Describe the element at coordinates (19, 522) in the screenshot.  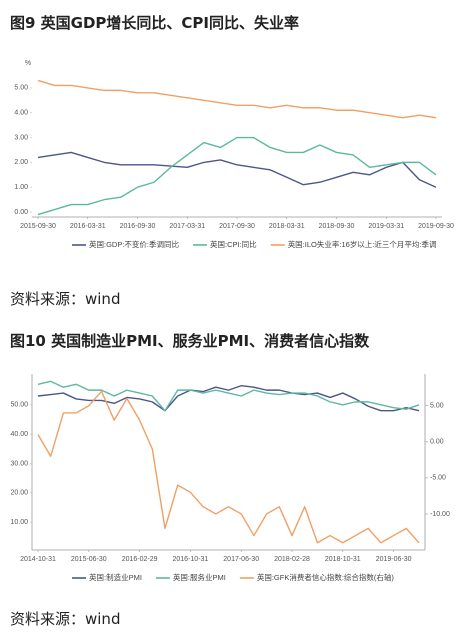
I see `y-tick-label: 10.00` at that location.